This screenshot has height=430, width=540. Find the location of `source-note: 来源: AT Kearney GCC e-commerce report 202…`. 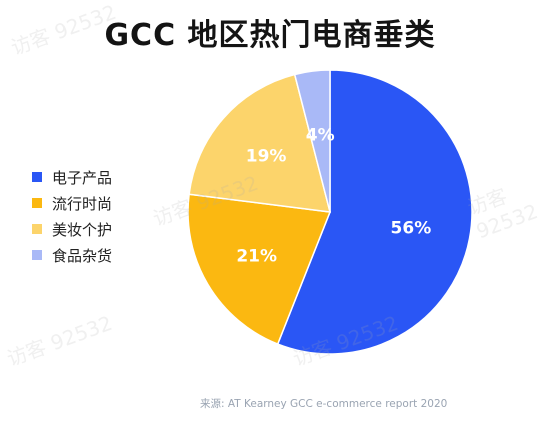

source-note: 来源: AT Kearney GCC e-commerce report 202… is located at coordinates (324, 404).